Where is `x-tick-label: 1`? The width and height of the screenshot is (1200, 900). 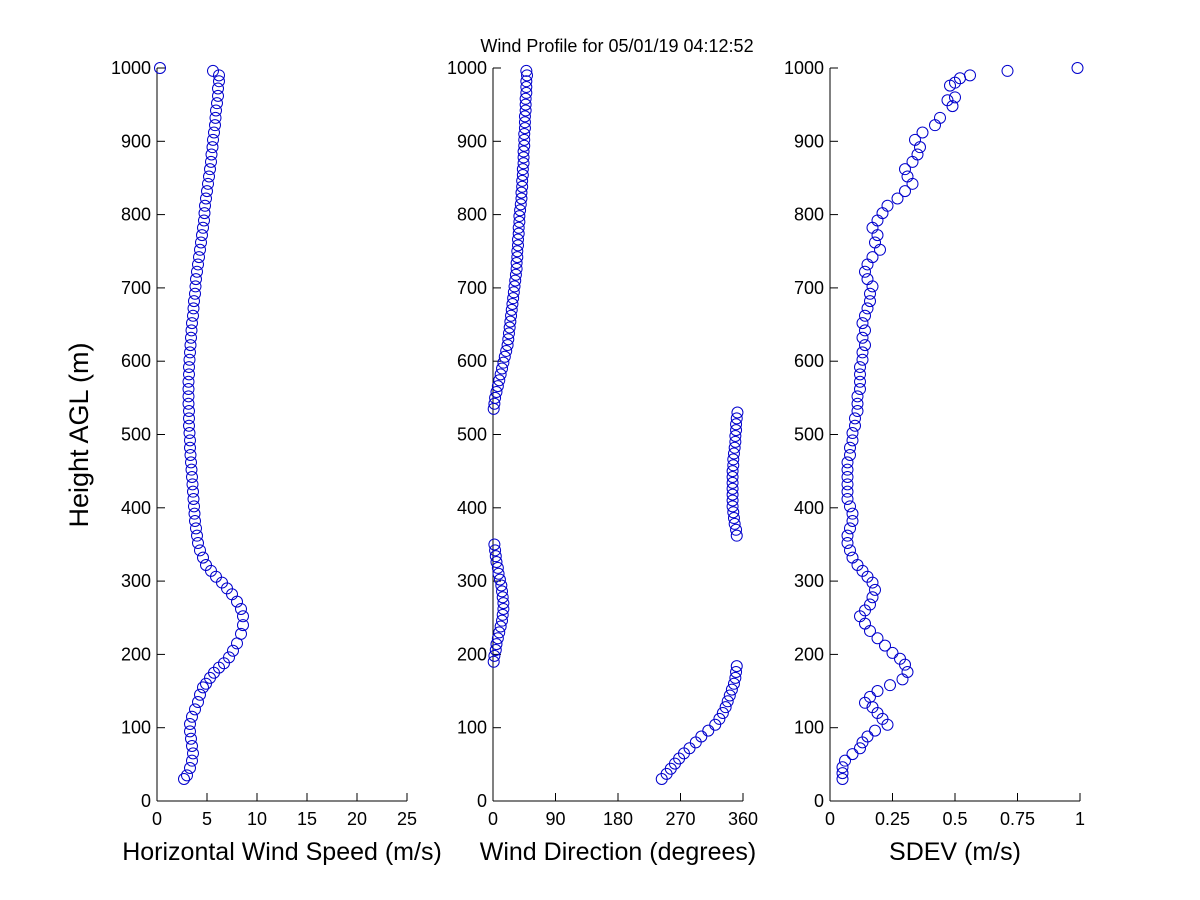
x-tick-label: 1 is located at coordinates (1080, 819).